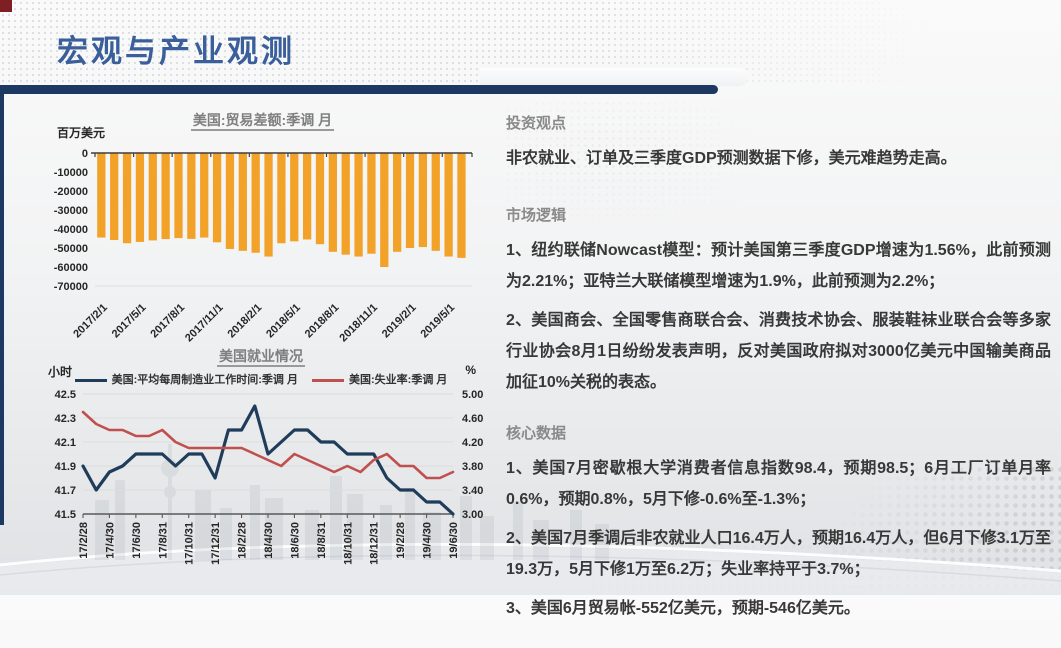 The width and height of the screenshot is (1061, 648). Describe the element at coordinates (71, 287) in the screenshot. I see `svg-text: -70000` at that location.